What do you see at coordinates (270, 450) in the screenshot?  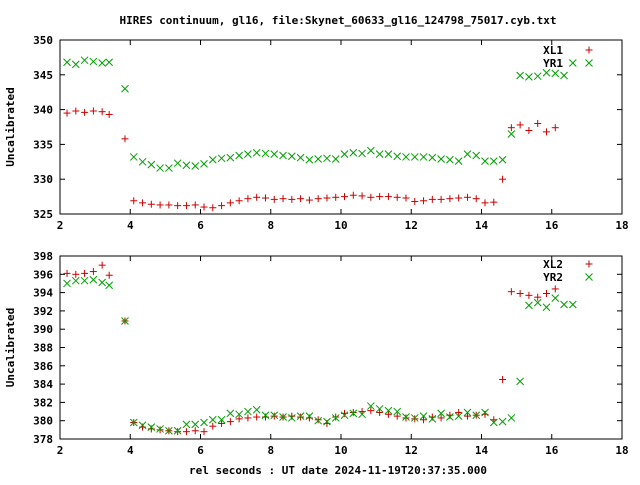 I see `bottom-x-tick-label: 8` at bounding box center [270, 450].